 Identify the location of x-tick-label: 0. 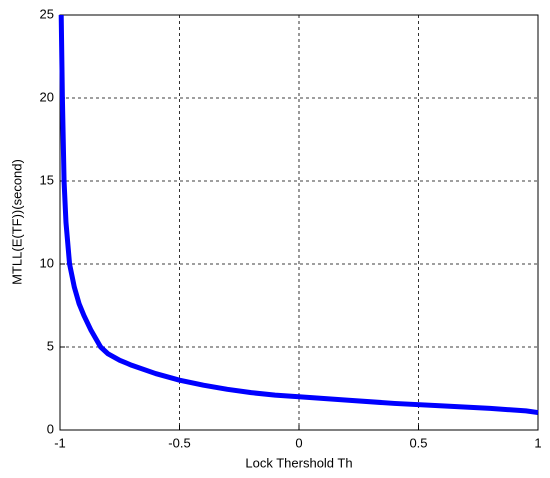
(298, 442).